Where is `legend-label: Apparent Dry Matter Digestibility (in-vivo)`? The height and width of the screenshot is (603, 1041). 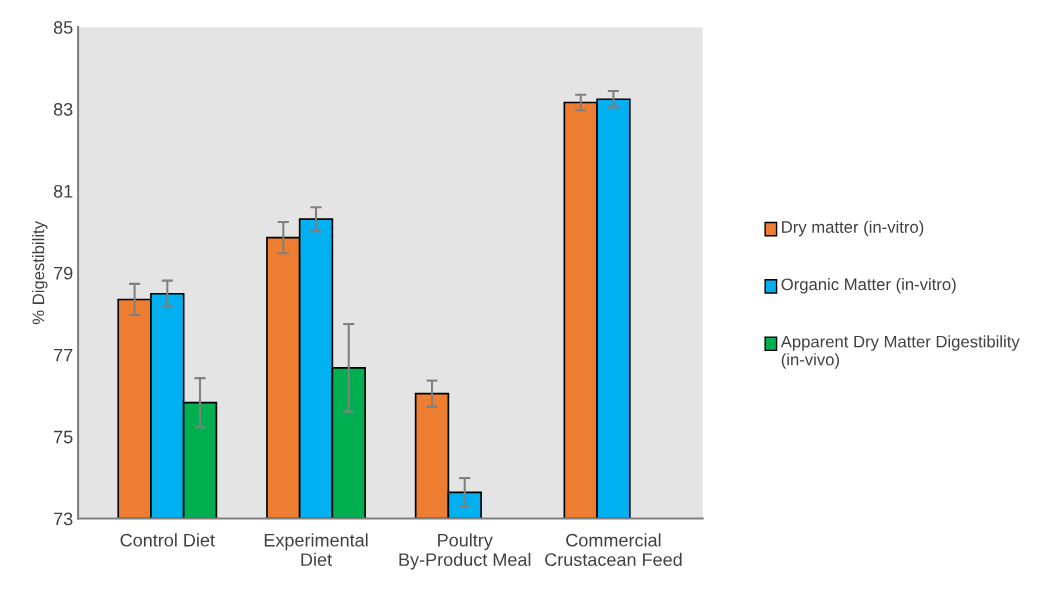 legend-label: Apparent Dry Matter Digestibility (in-vivo) is located at coordinates (900, 352).